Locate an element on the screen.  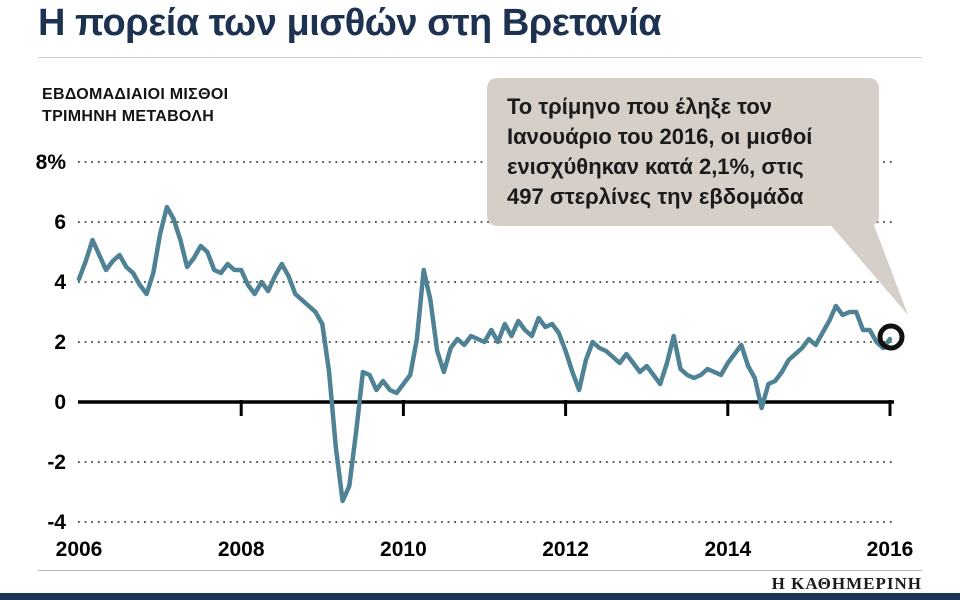
latest-point-marker is located at coordinates (891, 337).